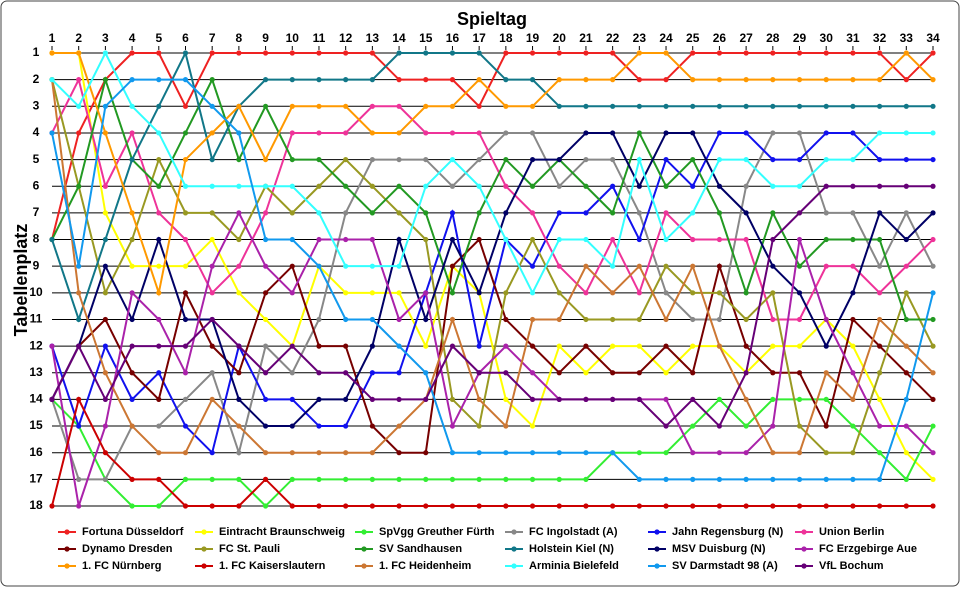 The width and height of the screenshot is (960, 592). Describe the element at coordinates (265, 38) in the screenshot. I see `x-tick-label: 9` at that location.